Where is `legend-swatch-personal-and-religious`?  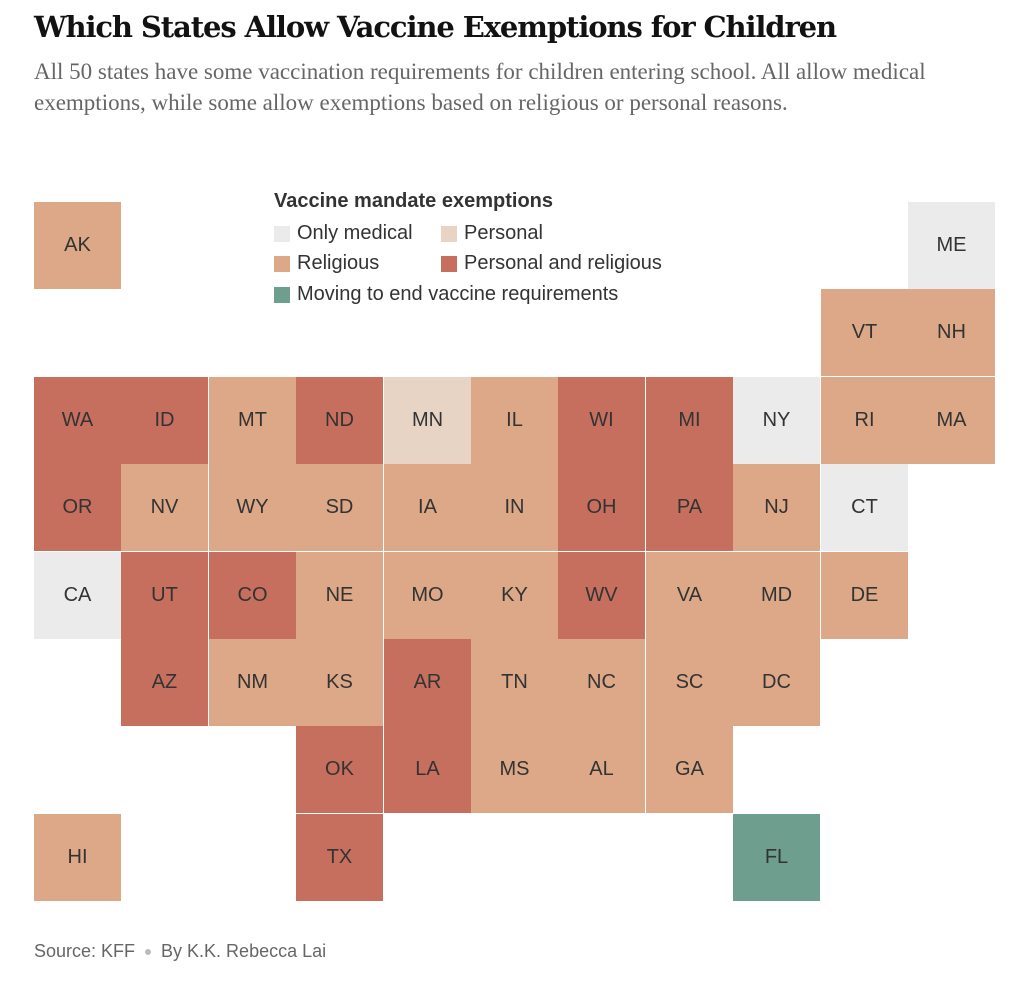 legend-swatch-personal-and-religious is located at coordinates (449, 263).